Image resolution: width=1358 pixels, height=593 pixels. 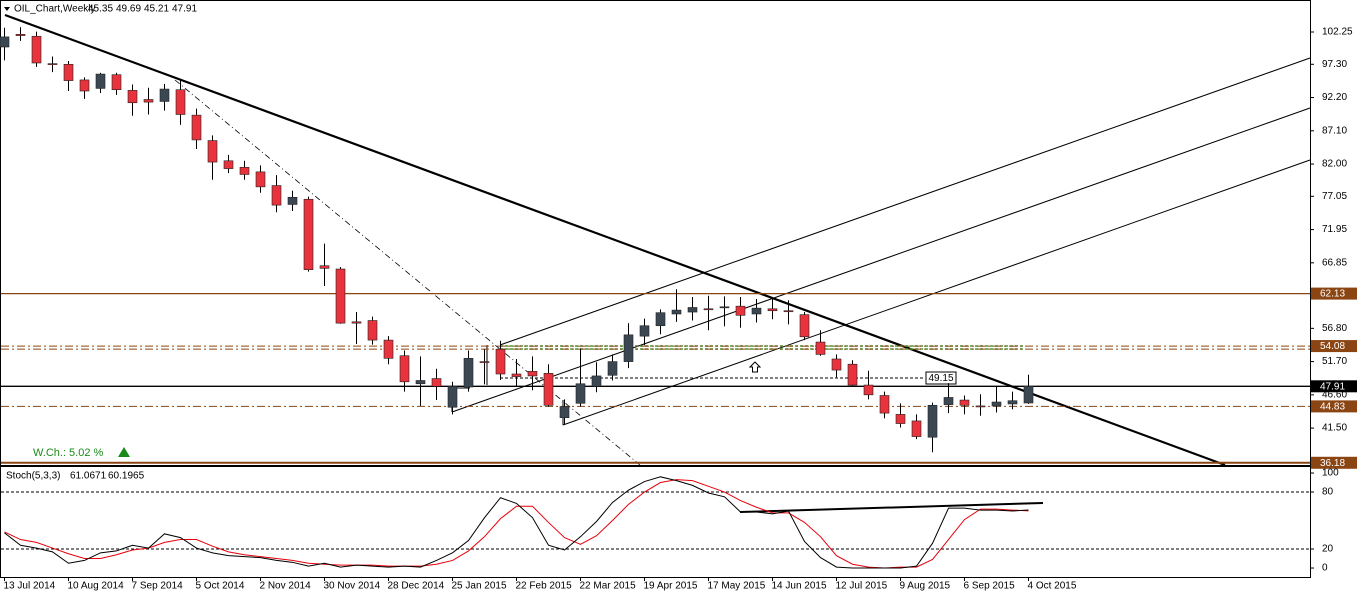 What do you see at coordinates (608, 586) in the screenshot?
I see `x-tick-label: 22 Mar 2015` at bounding box center [608, 586].